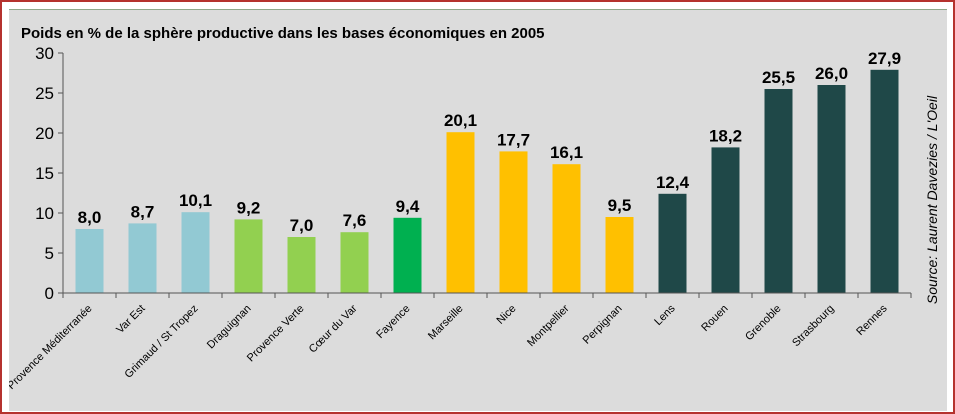  I want to click on x-tick-label: Cœur du Var, so click(333, 328).